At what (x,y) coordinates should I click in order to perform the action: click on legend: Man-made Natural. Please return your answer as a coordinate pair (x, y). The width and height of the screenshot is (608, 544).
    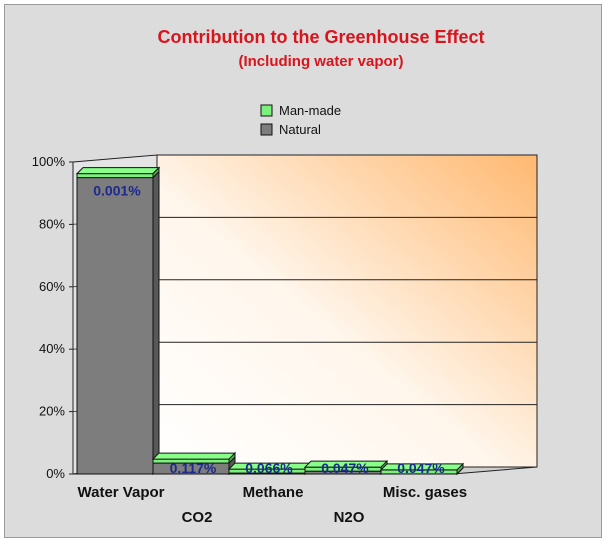
    Looking at the image, I should click on (300, 120).